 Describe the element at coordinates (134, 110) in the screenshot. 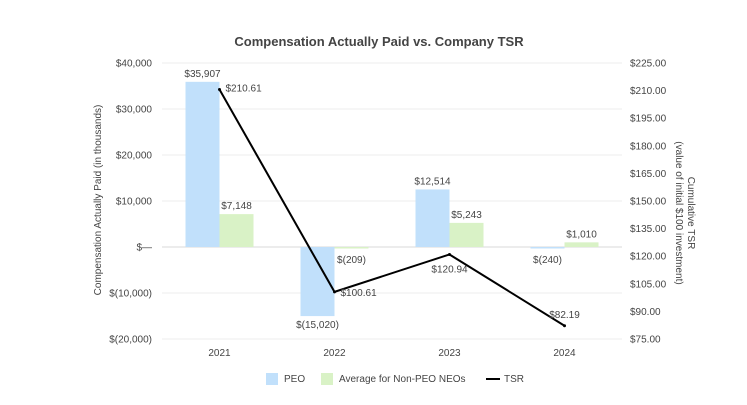

I see `left-tick-label: $30,000` at that location.